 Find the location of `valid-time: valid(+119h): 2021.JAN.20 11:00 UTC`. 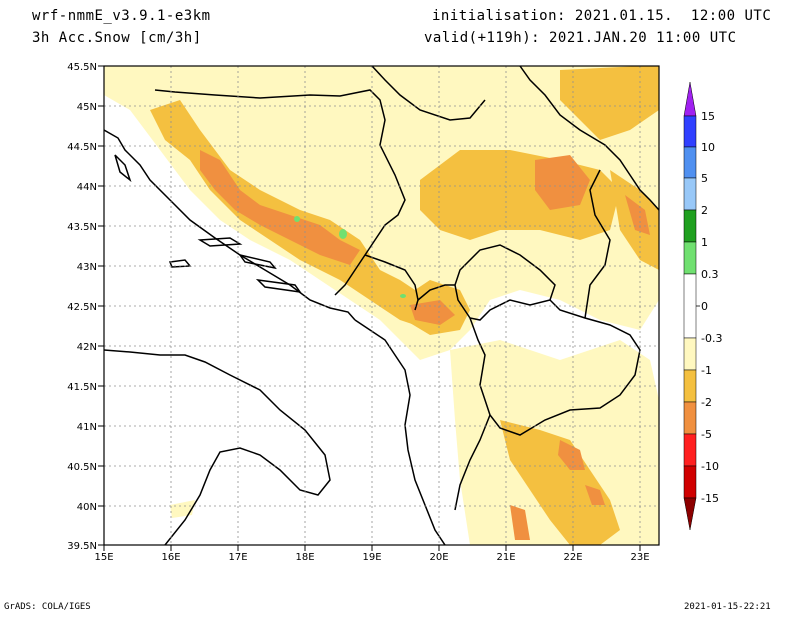

valid-time: valid(+119h): 2021.JAN.20 11:00 UTC is located at coordinates (580, 38).